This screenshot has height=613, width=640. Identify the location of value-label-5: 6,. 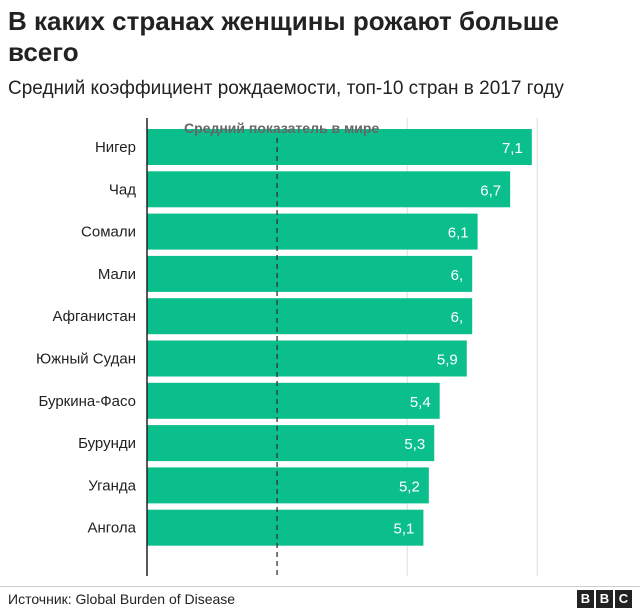
(457, 317).